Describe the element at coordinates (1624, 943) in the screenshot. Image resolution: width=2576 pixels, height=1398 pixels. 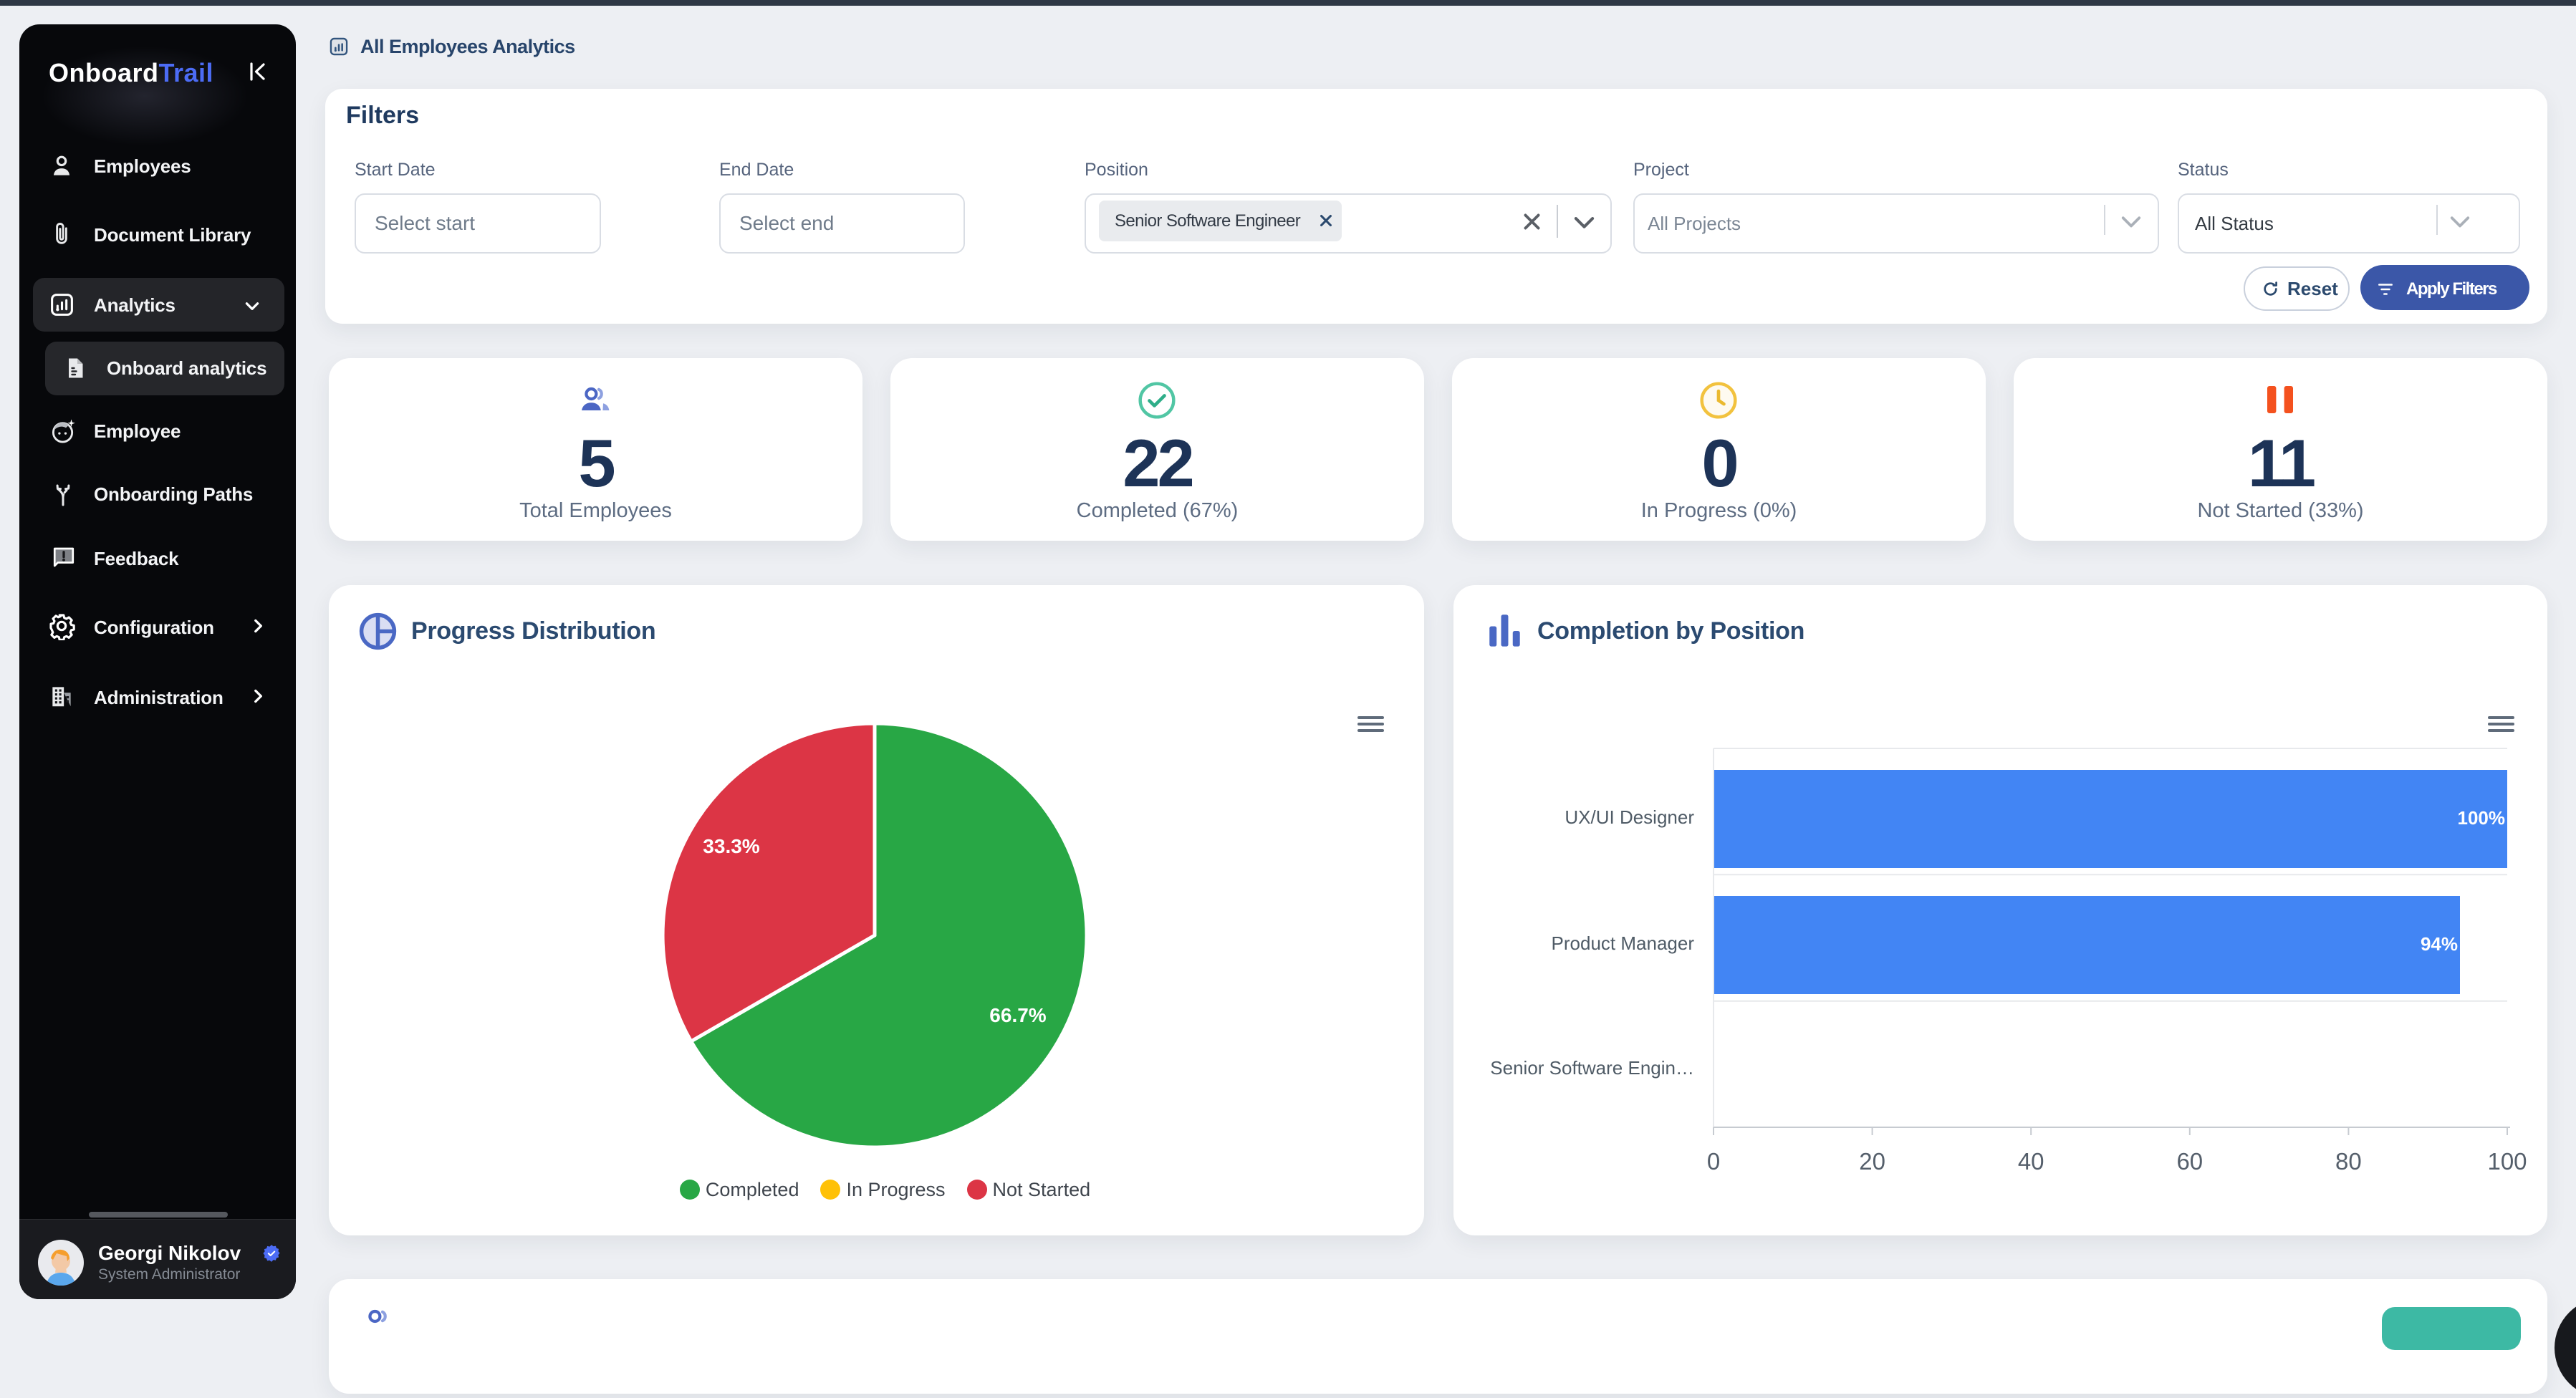
I see `svg-text: Product Manager` at that location.